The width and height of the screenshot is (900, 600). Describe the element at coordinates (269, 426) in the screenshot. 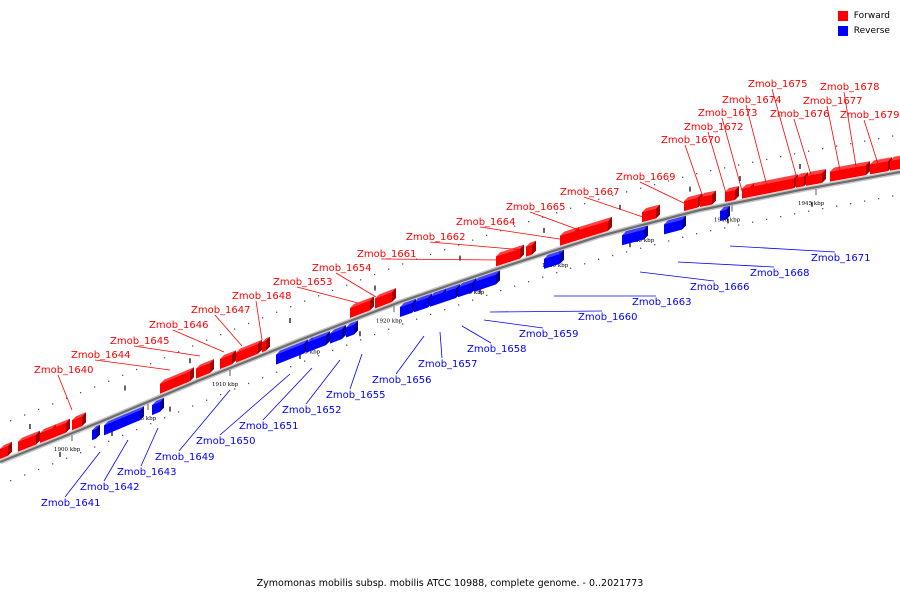

I see `gene-label: Zmob_1651` at that location.